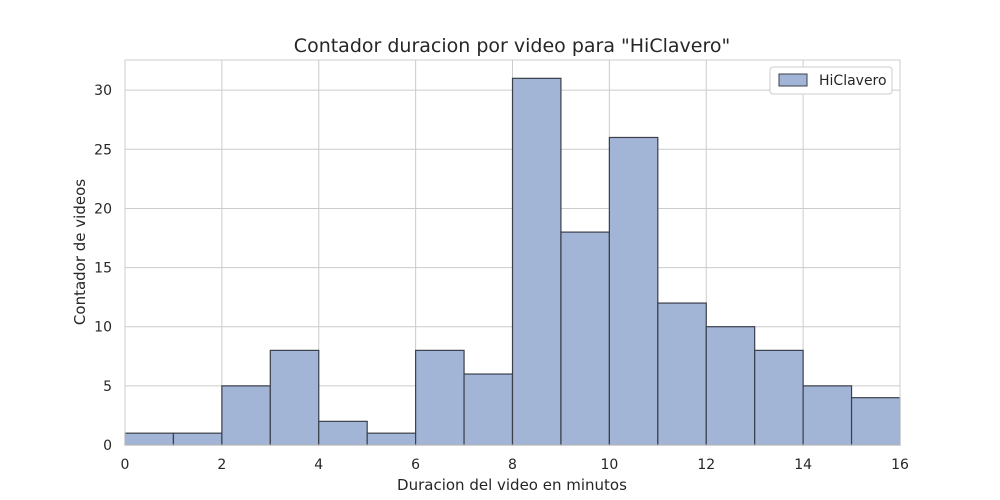 This screenshot has width=1000, height=500. Describe the element at coordinates (853, 81) in the screenshot. I see `legend-label: HiClavero` at that location.